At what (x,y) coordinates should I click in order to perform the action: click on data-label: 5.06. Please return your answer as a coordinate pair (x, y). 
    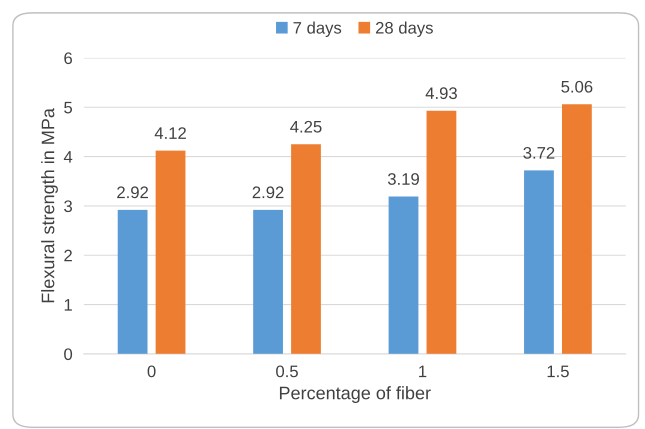
    Looking at the image, I should click on (576, 86).